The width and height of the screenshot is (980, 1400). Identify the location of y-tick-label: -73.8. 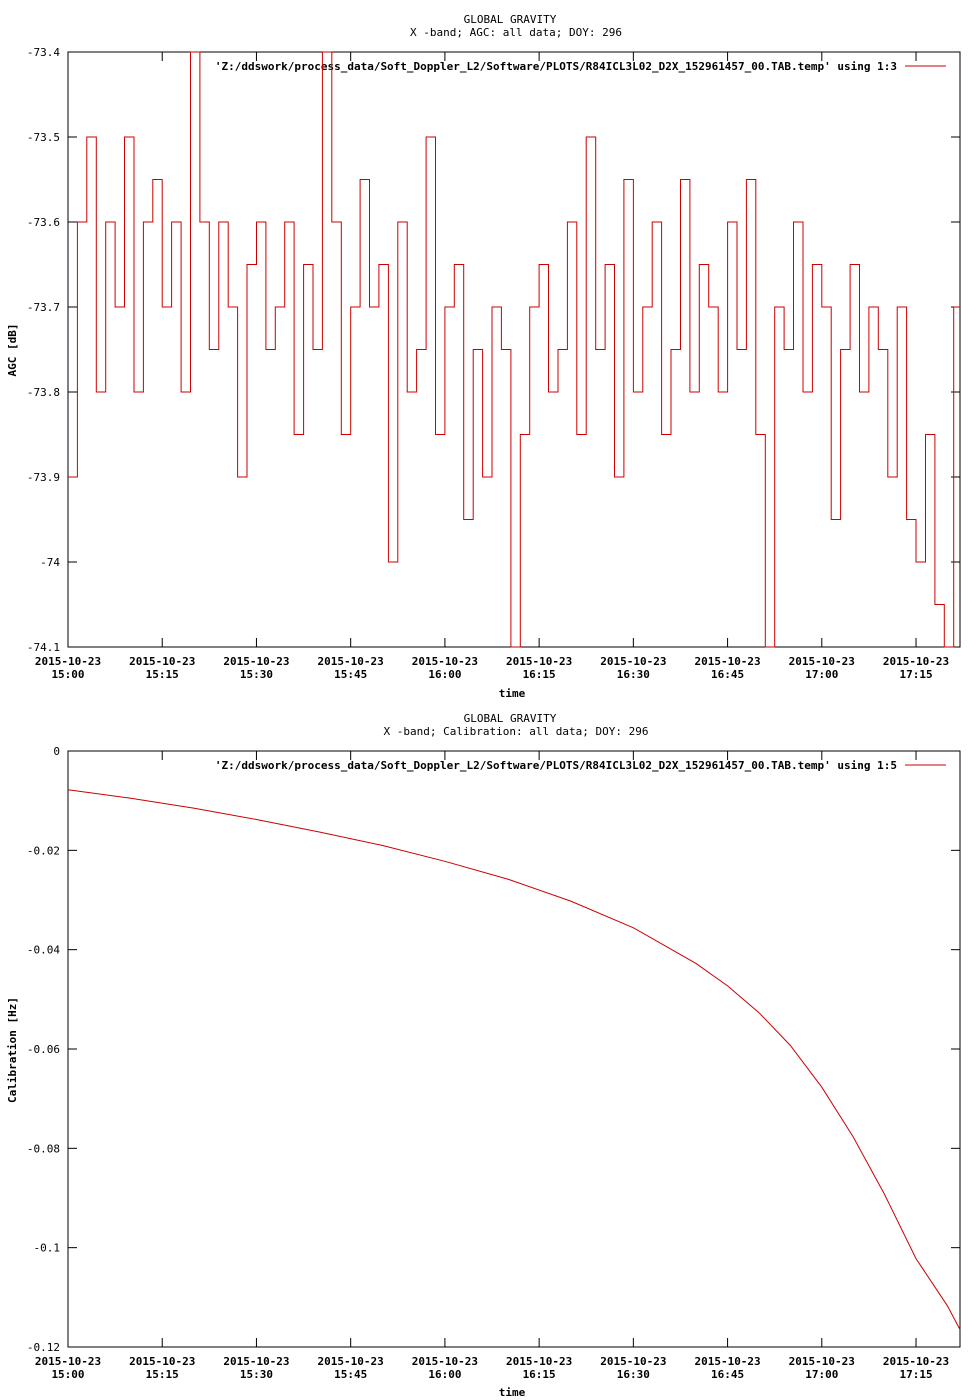
(43, 392).